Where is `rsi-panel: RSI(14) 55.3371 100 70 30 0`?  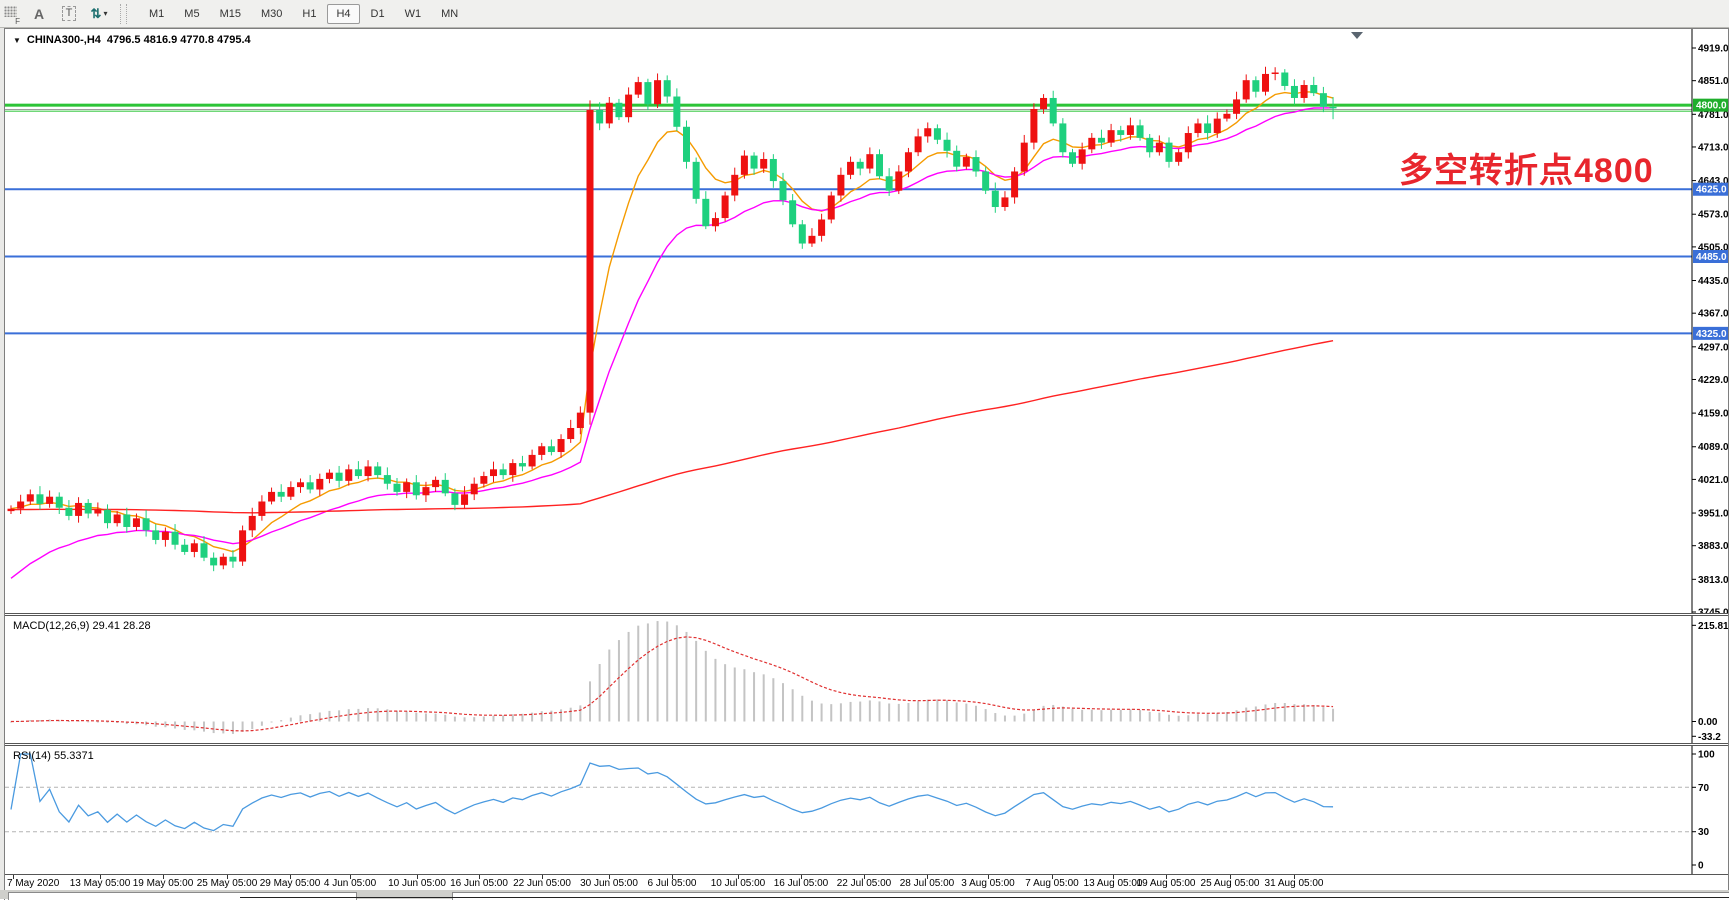 rsi-panel: RSI(14) 55.3371 100 70 30 0 is located at coordinates (866, 810).